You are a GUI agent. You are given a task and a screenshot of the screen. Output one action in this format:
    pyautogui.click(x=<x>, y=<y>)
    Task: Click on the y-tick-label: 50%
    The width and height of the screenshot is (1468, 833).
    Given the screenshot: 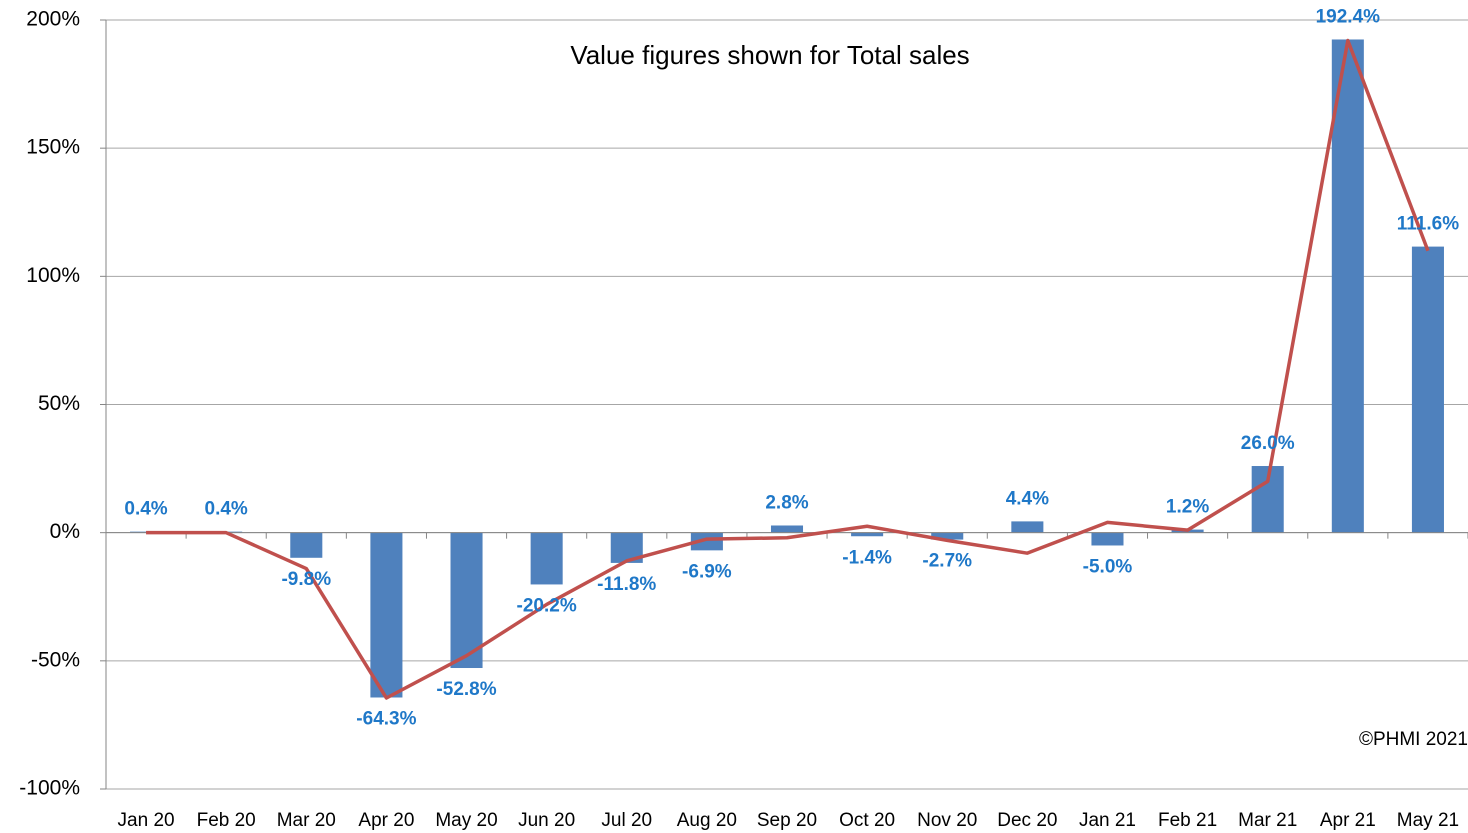 What is the action you would take?
    pyautogui.click(x=59, y=403)
    